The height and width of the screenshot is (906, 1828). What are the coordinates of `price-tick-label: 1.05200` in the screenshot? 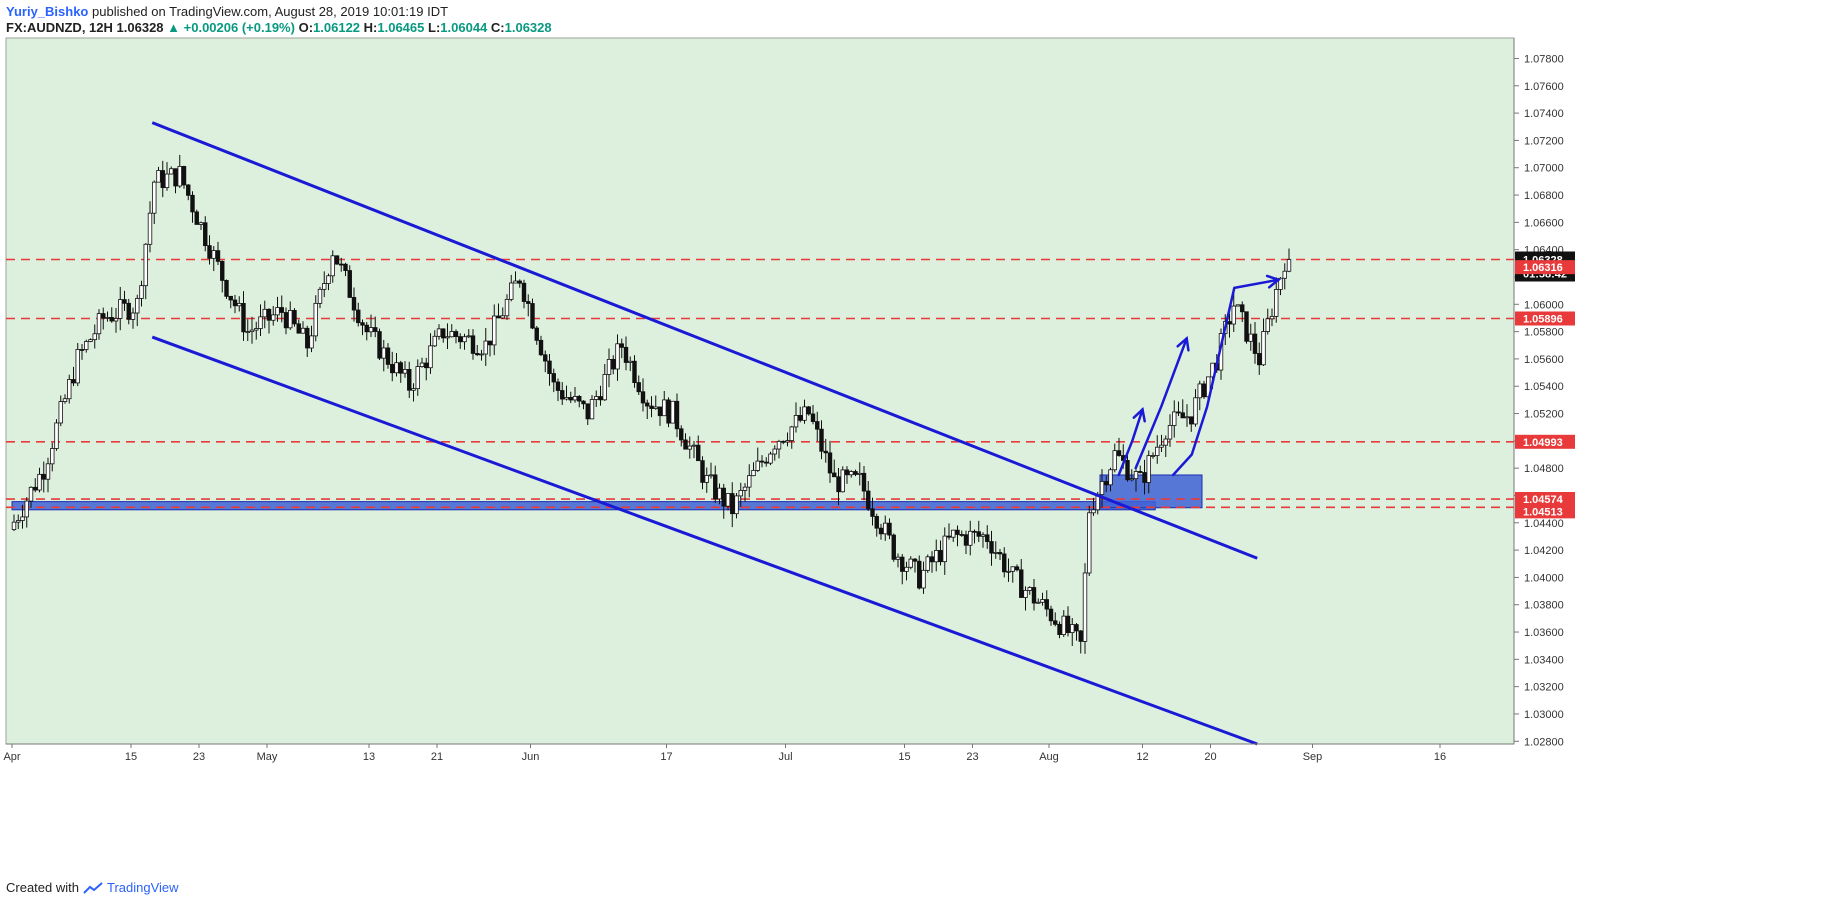 It's located at (1544, 415).